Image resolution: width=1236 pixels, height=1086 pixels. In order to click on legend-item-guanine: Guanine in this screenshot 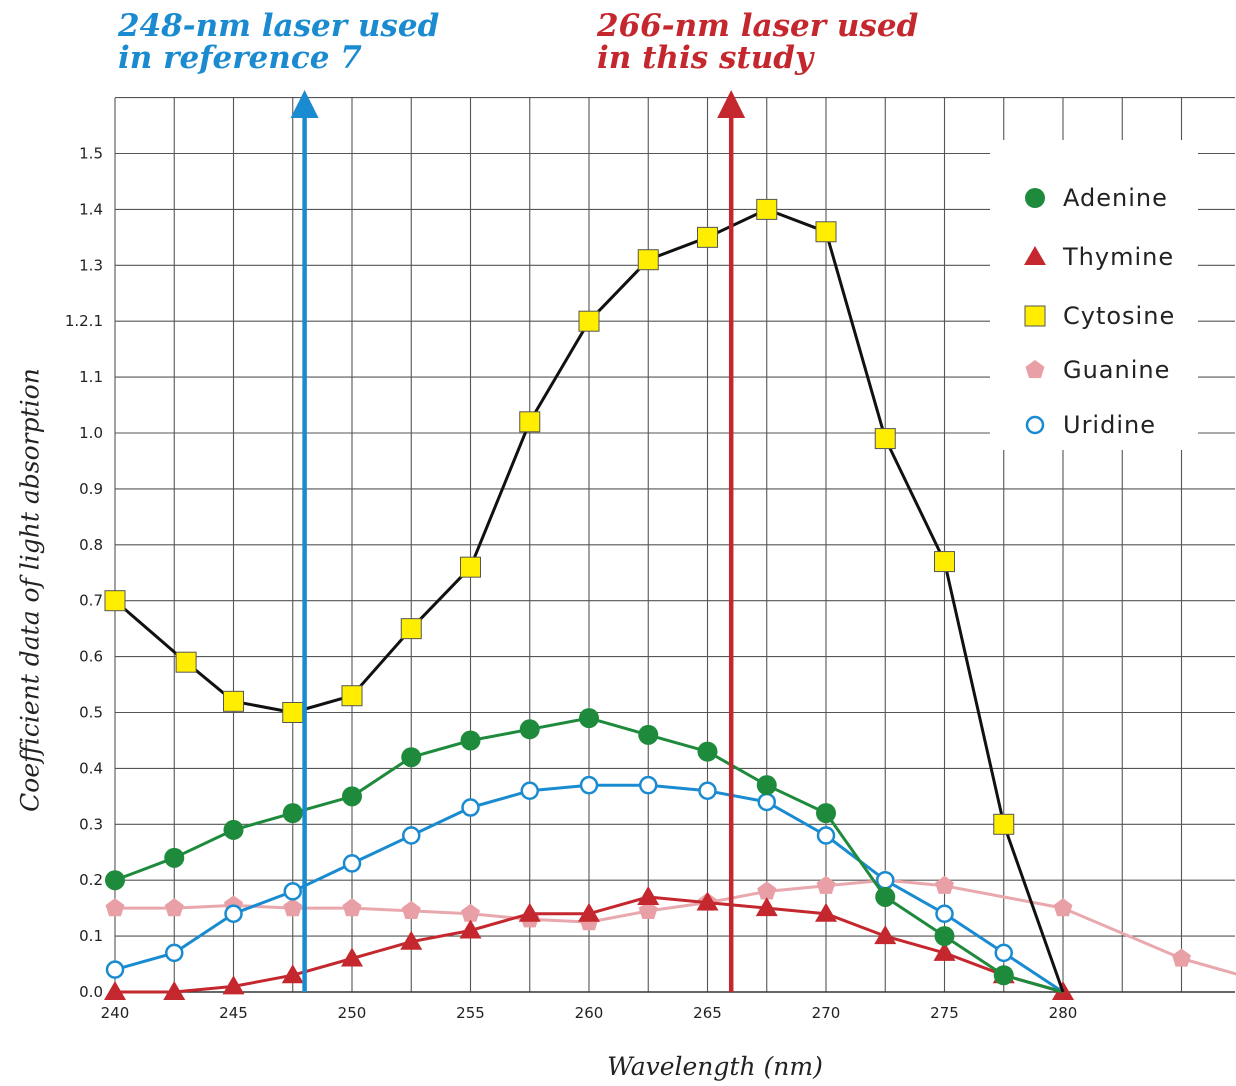, I will do `click(1097, 370)`.